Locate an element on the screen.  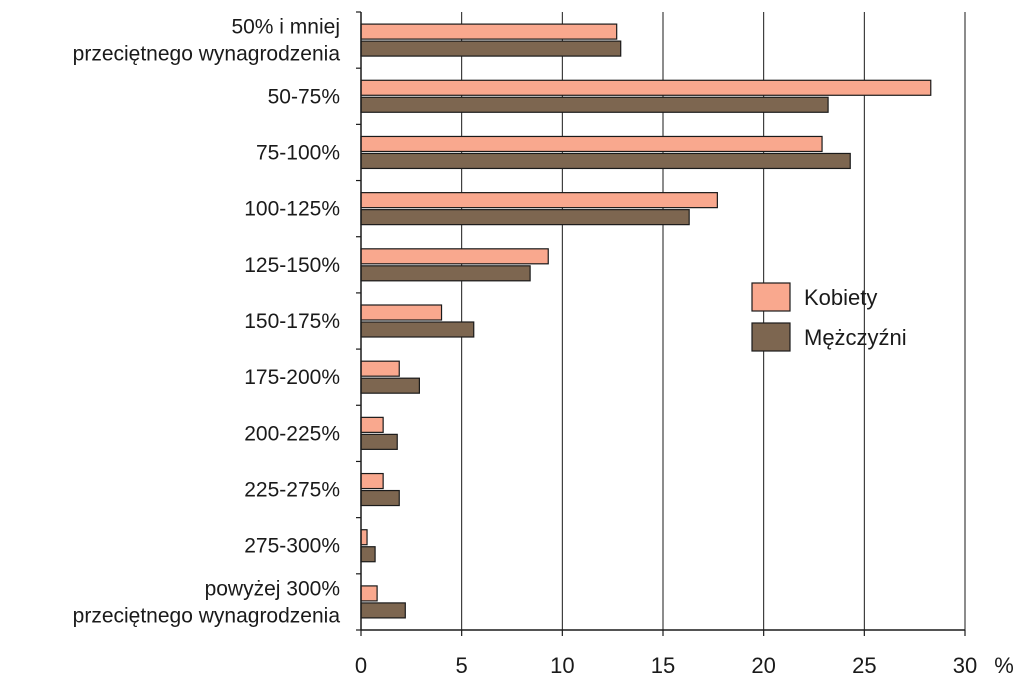
x-tick-labels: 0 5 10 15 20 25 30% is located at coordinates (684, 665).